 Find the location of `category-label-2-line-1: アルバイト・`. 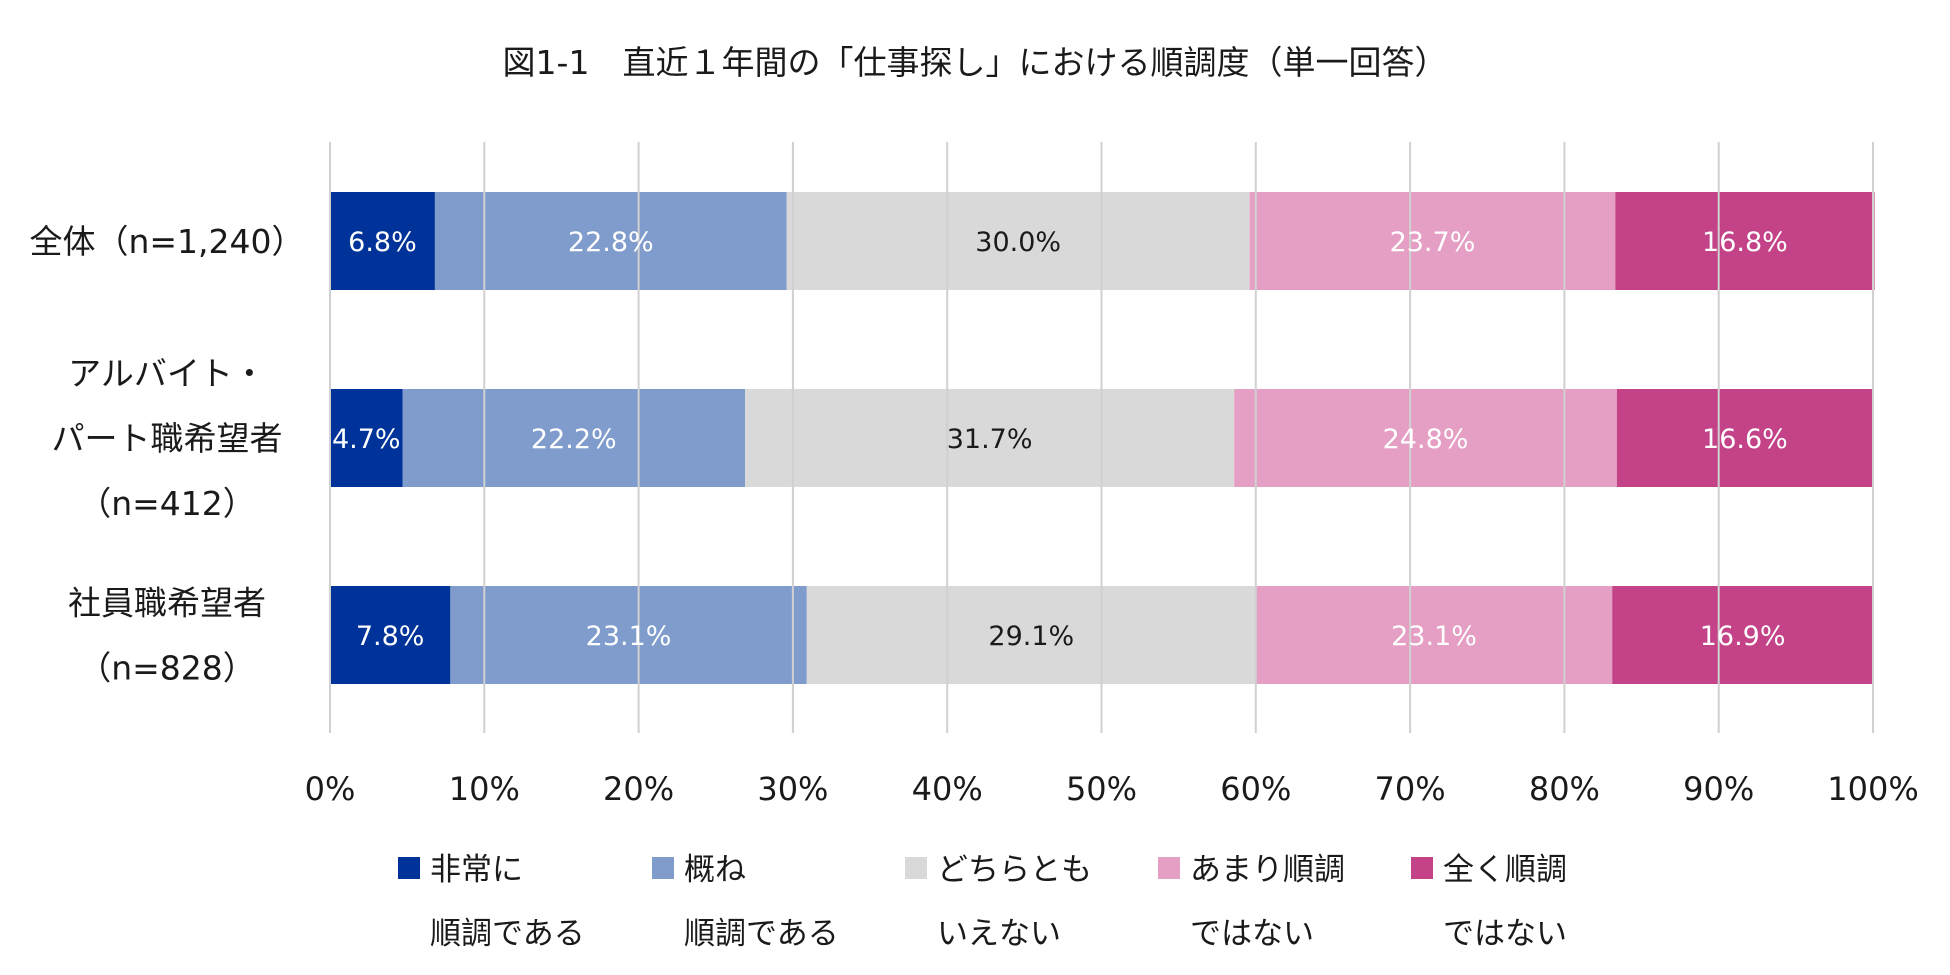

category-label-2-line-1: アルバイト・ is located at coordinates (167, 373).